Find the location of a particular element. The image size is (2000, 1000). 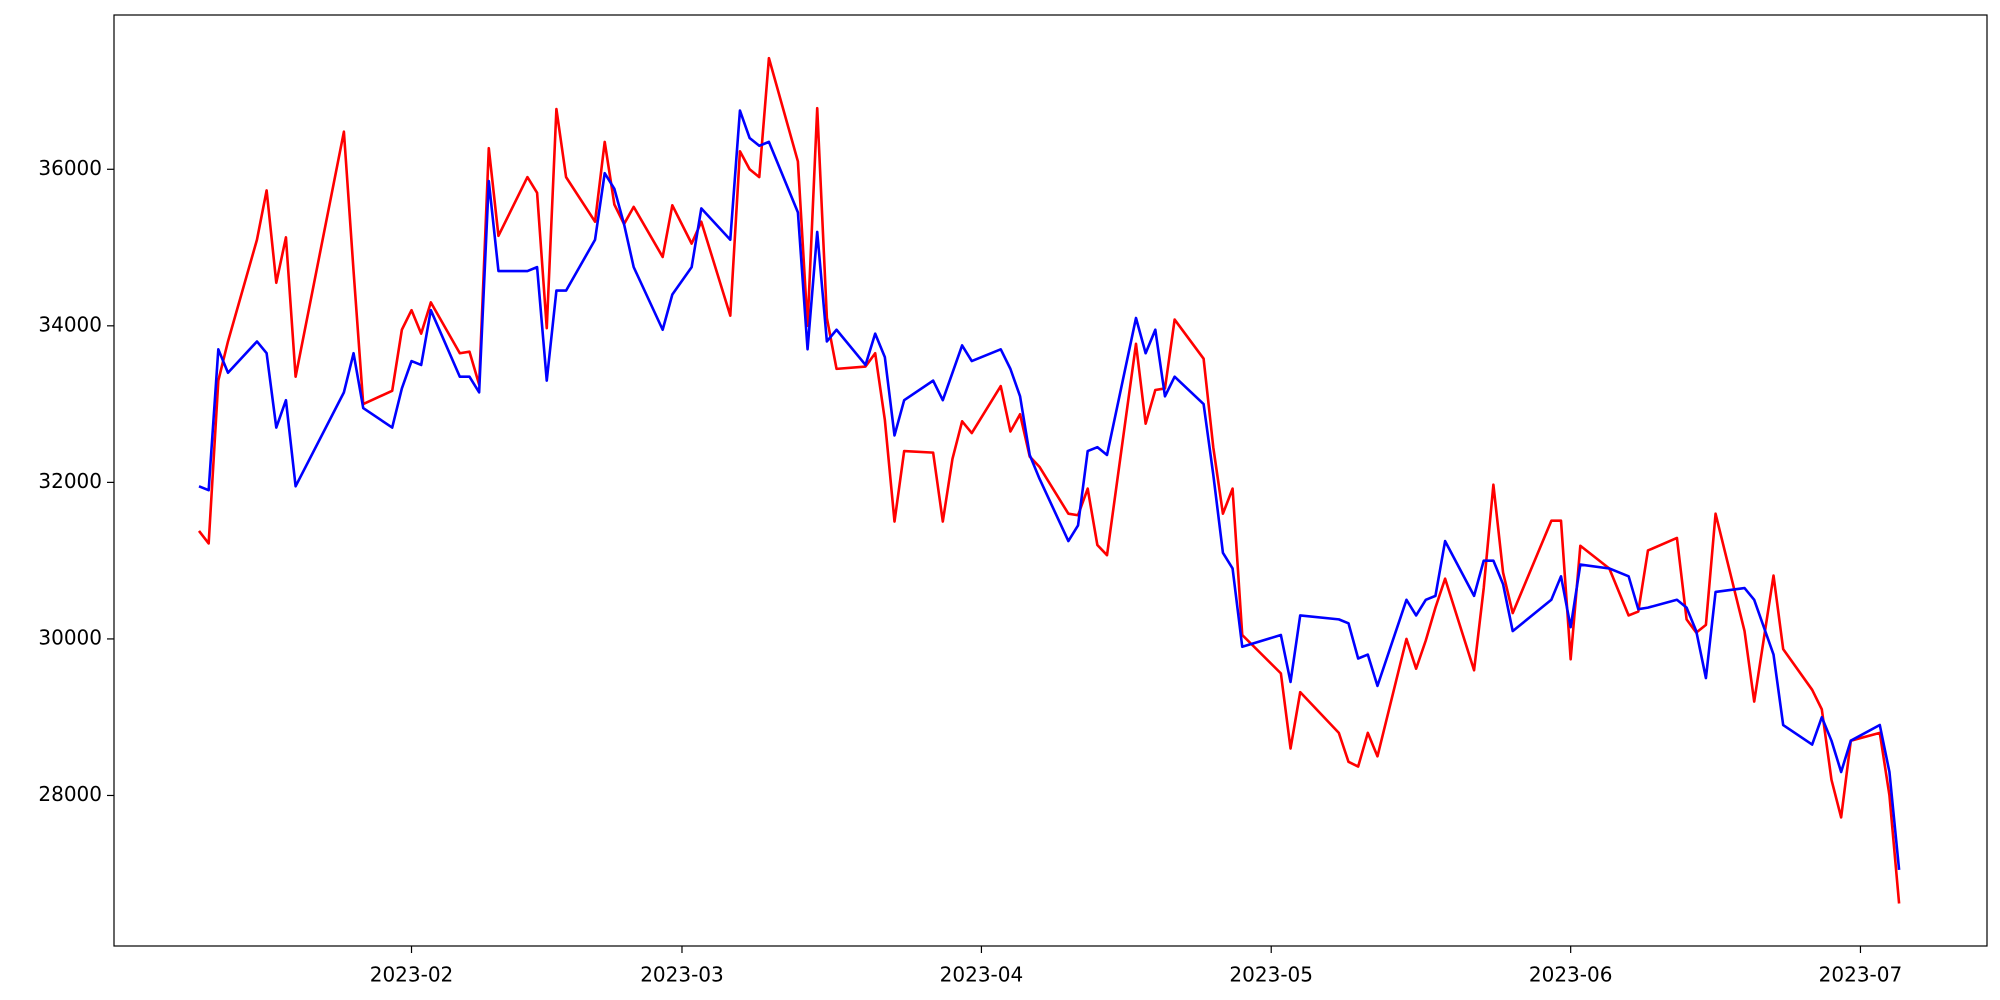

x-tick-label: 2023-02 is located at coordinates (412, 975).